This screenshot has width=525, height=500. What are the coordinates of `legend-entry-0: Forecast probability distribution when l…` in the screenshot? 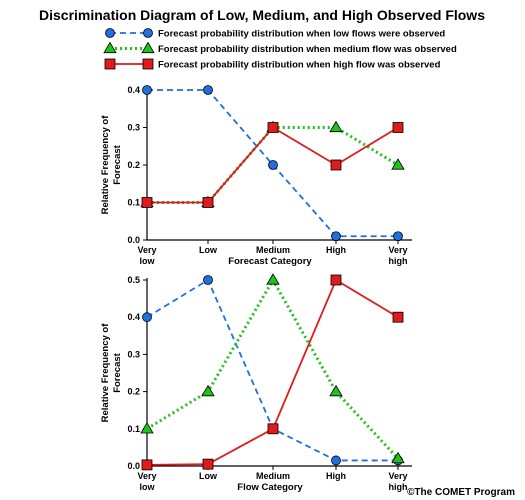 It's located at (275, 34).